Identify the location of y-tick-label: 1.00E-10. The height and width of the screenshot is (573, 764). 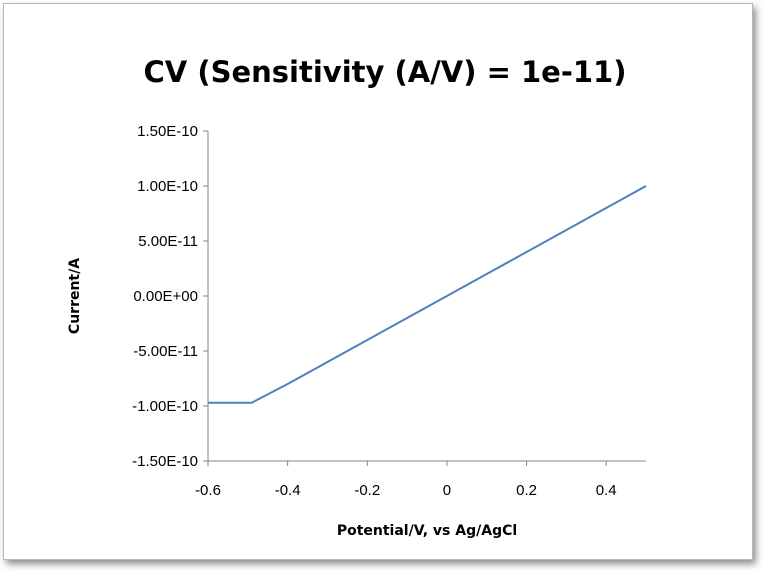
(167, 186).